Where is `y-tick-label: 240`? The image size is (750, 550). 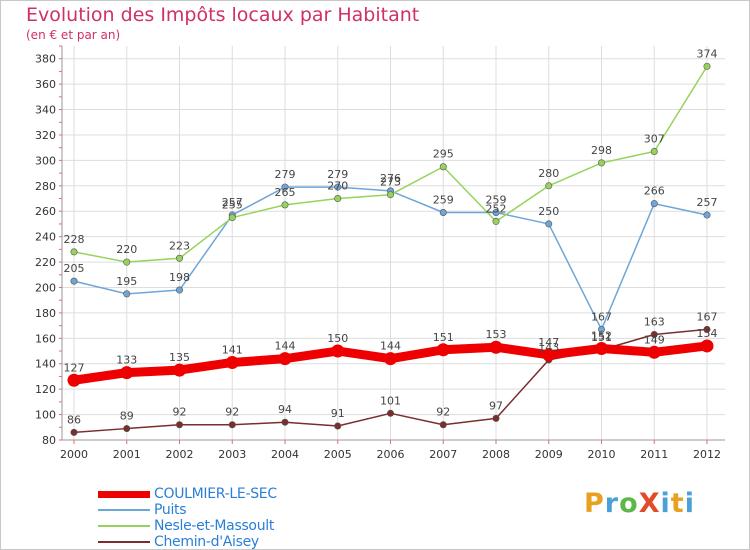
y-tick-label: 240 is located at coordinates (45, 237).